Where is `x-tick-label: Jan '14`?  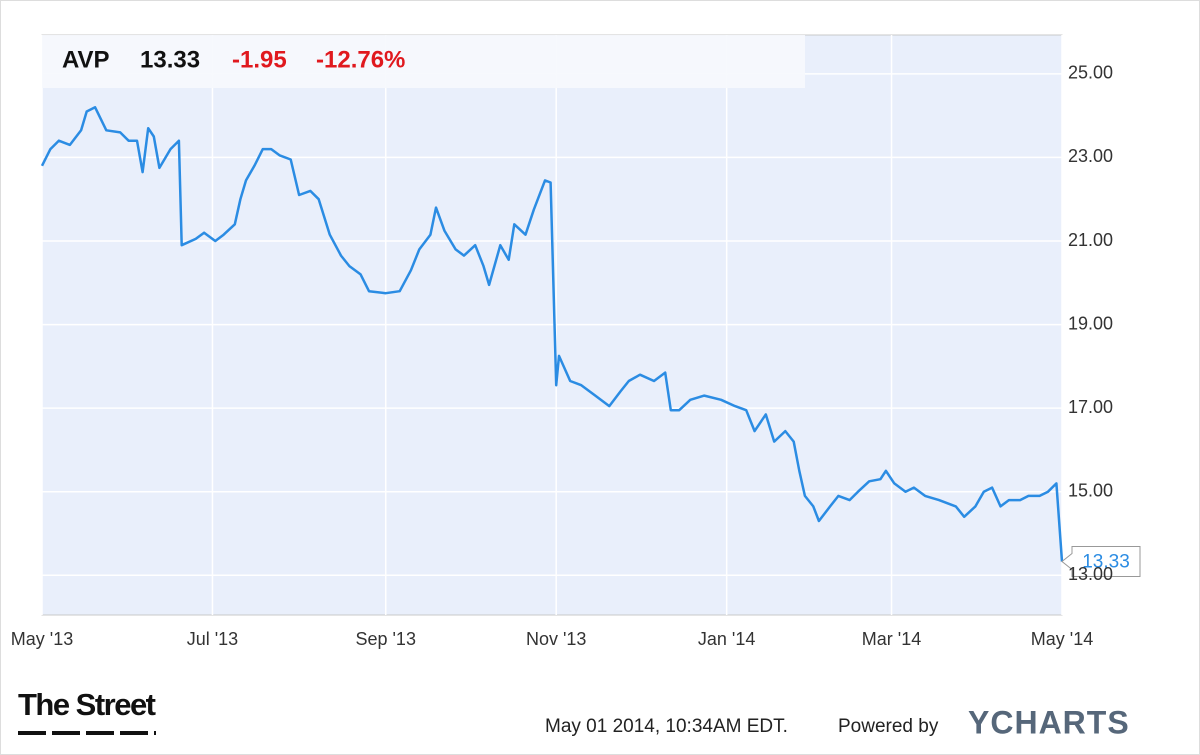
x-tick-label: Jan '14 is located at coordinates (726, 639).